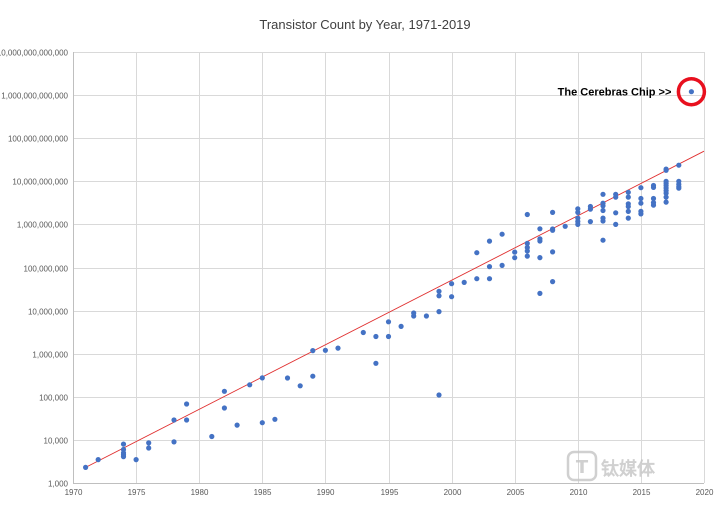 The height and width of the screenshot is (506, 720). I want to click on chart-title: Transistor Count by Year, 1971-2019, so click(364, 24).